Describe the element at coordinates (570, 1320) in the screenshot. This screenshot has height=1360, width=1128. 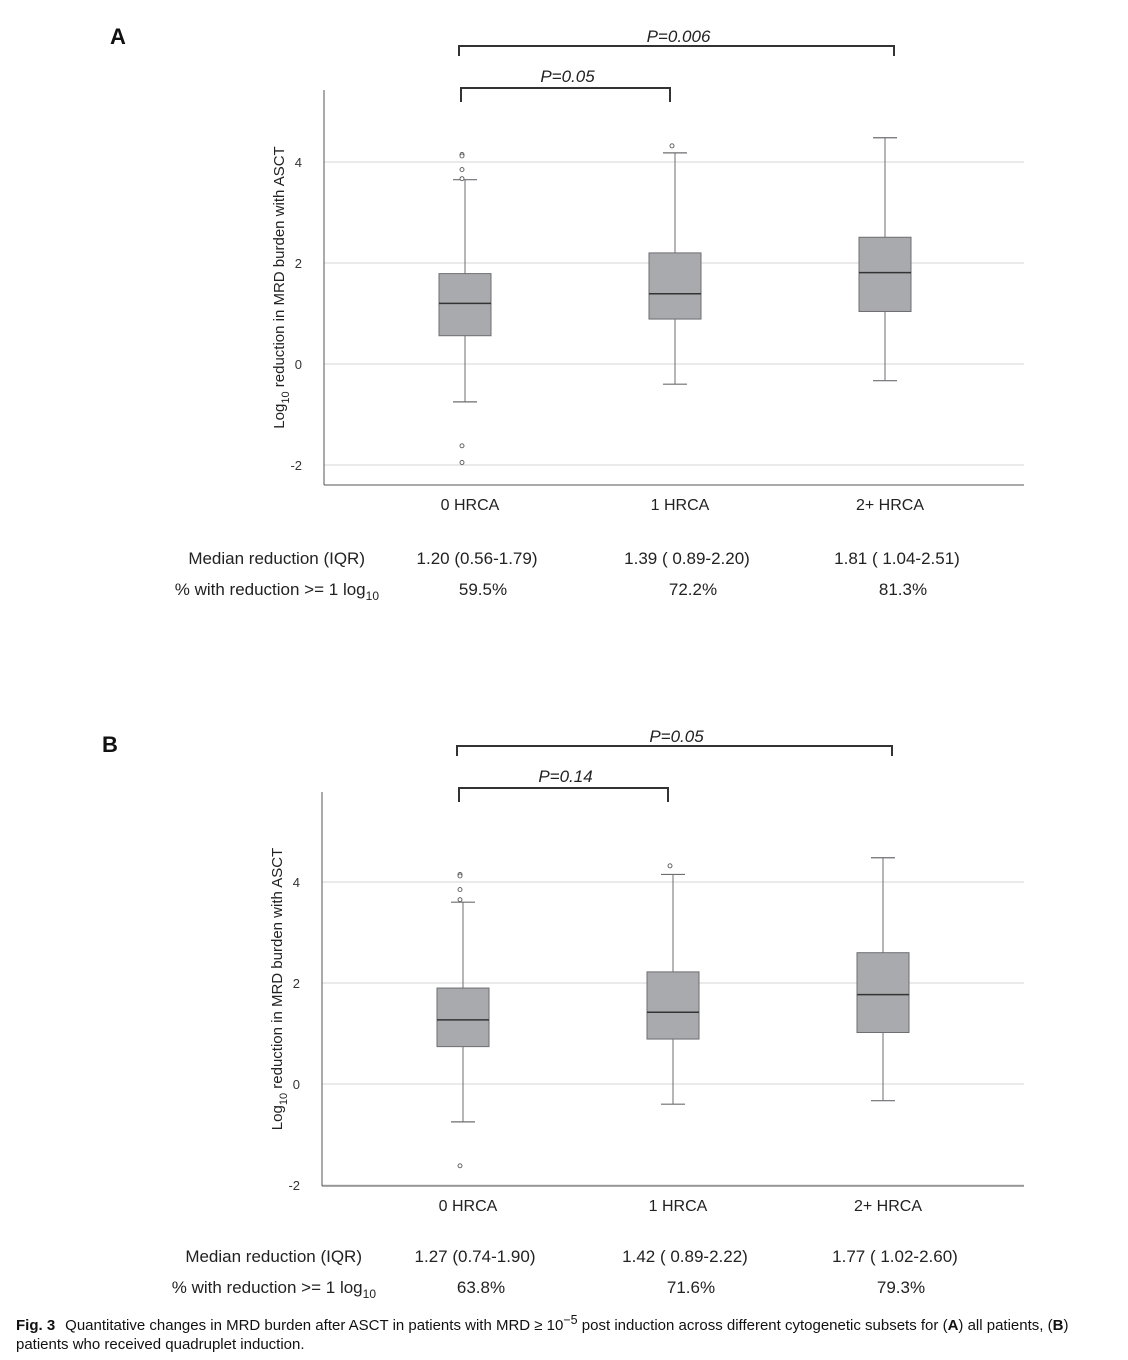
I see `caption-superscript: −5` at that location.